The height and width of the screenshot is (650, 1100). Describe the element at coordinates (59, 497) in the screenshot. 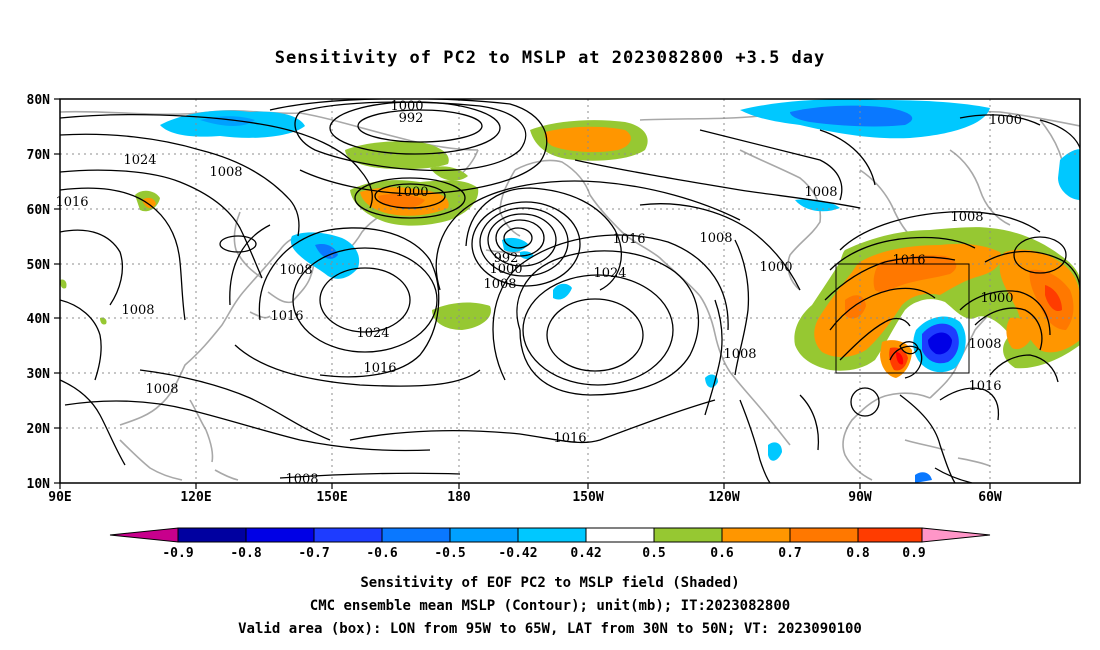

I see `lon-tick-label: 90E` at that location.